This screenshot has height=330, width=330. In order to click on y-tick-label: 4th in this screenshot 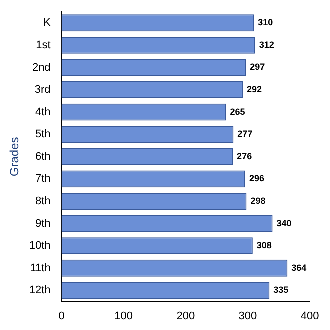, I will do `click(43, 112)`.